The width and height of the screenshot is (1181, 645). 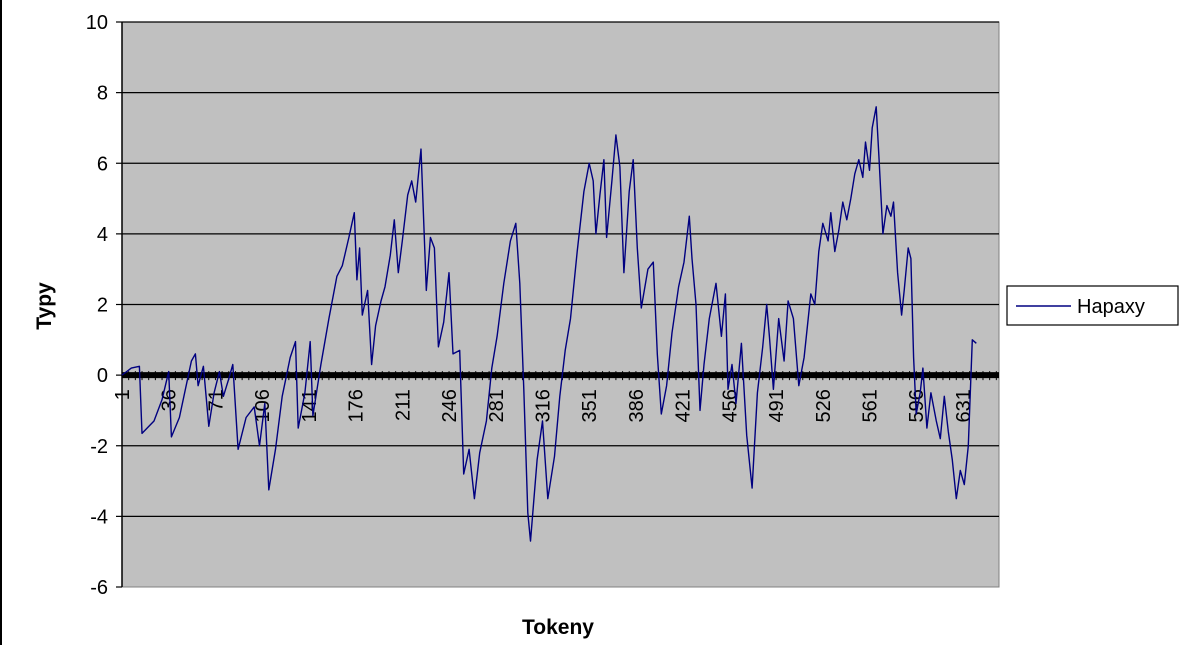 What do you see at coordinates (44, 306) in the screenshot?
I see `y-axis-title: Typy` at bounding box center [44, 306].